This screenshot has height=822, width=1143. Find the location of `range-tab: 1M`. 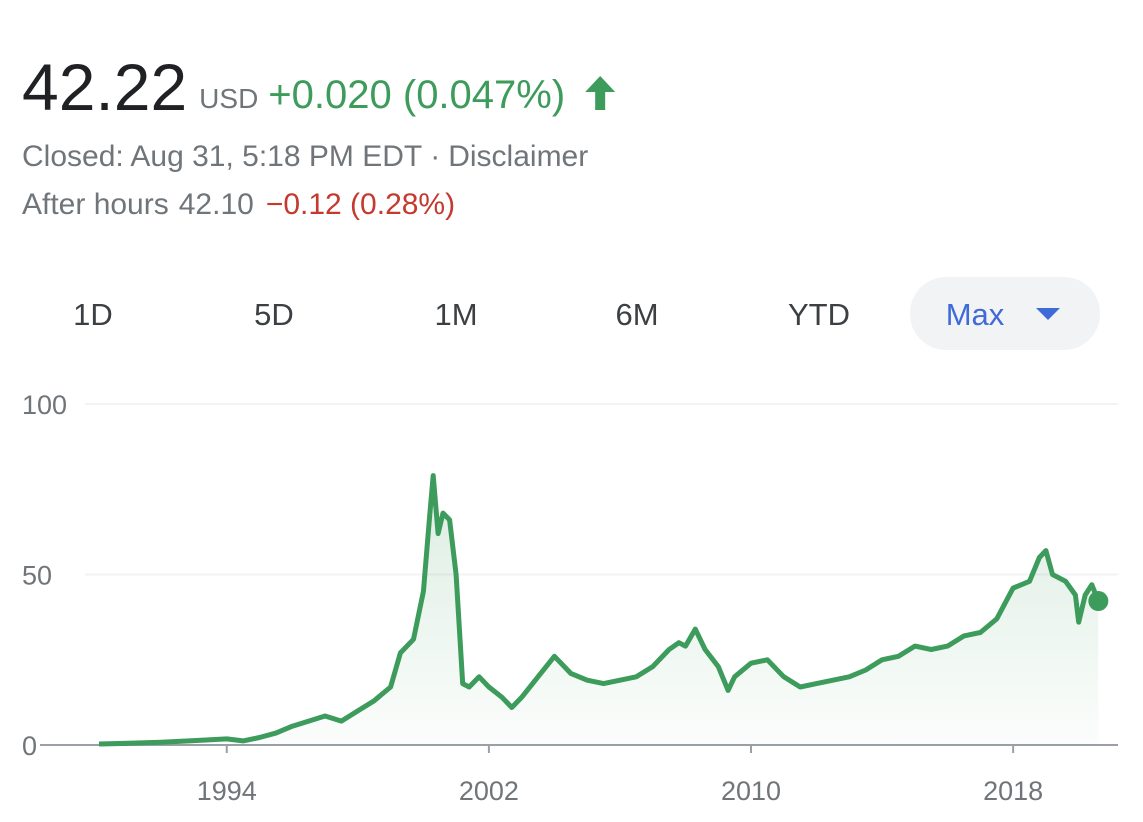

range-tab: 1M is located at coordinates (455, 314).